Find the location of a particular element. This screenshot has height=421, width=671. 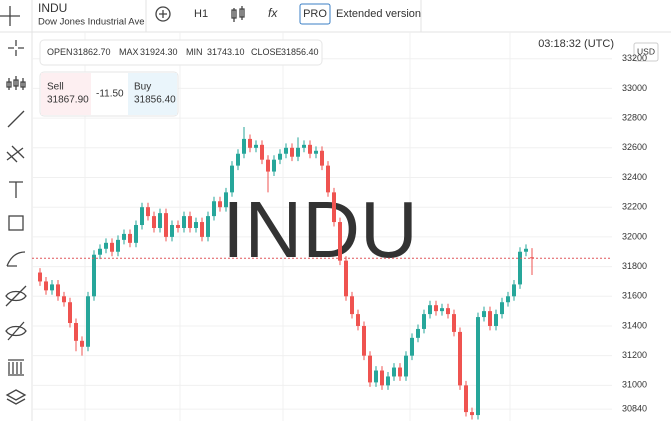

pro-badge is located at coordinates (315, 14).